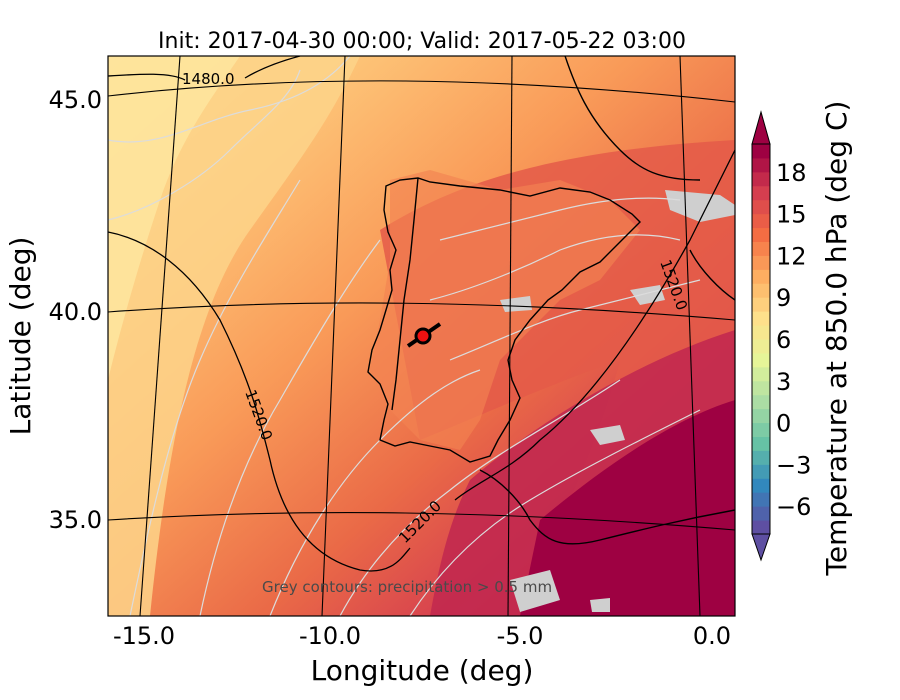  What do you see at coordinates (407, 587) in the screenshot?
I see `precip-note: Grey contours: precipitation > 0.5 mm` at bounding box center [407, 587].